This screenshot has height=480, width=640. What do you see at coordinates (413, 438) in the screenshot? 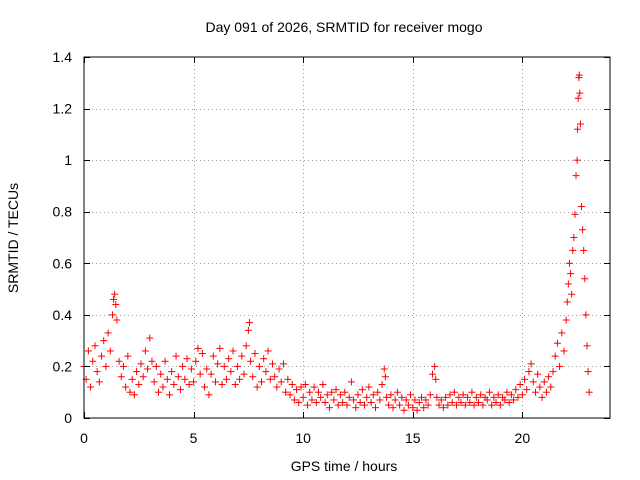
I see `x-tick-label: 15` at bounding box center [413, 438].